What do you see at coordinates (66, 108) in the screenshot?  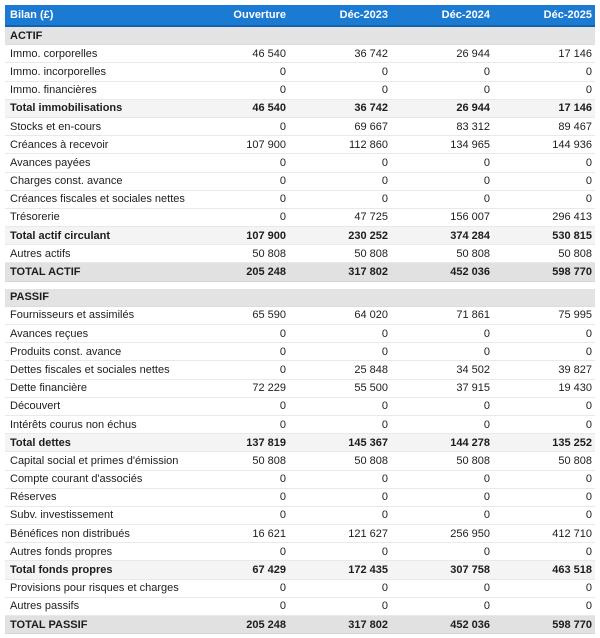 I see `row-label: Total immobilisations` at bounding box center [66, 108].